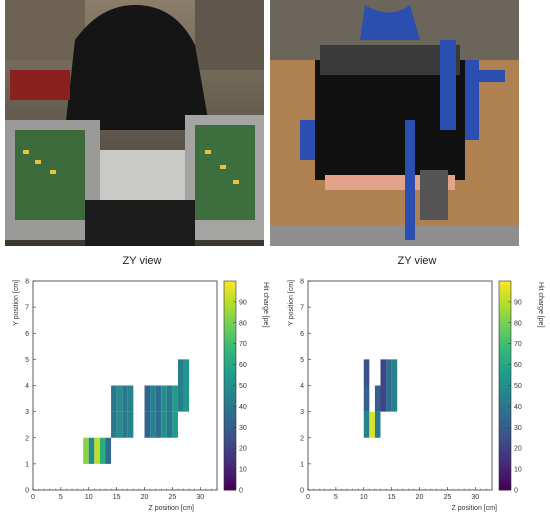 This screenshot has height=515, width=550. I want to click on y-tick-label: 2, so click(27, 438).